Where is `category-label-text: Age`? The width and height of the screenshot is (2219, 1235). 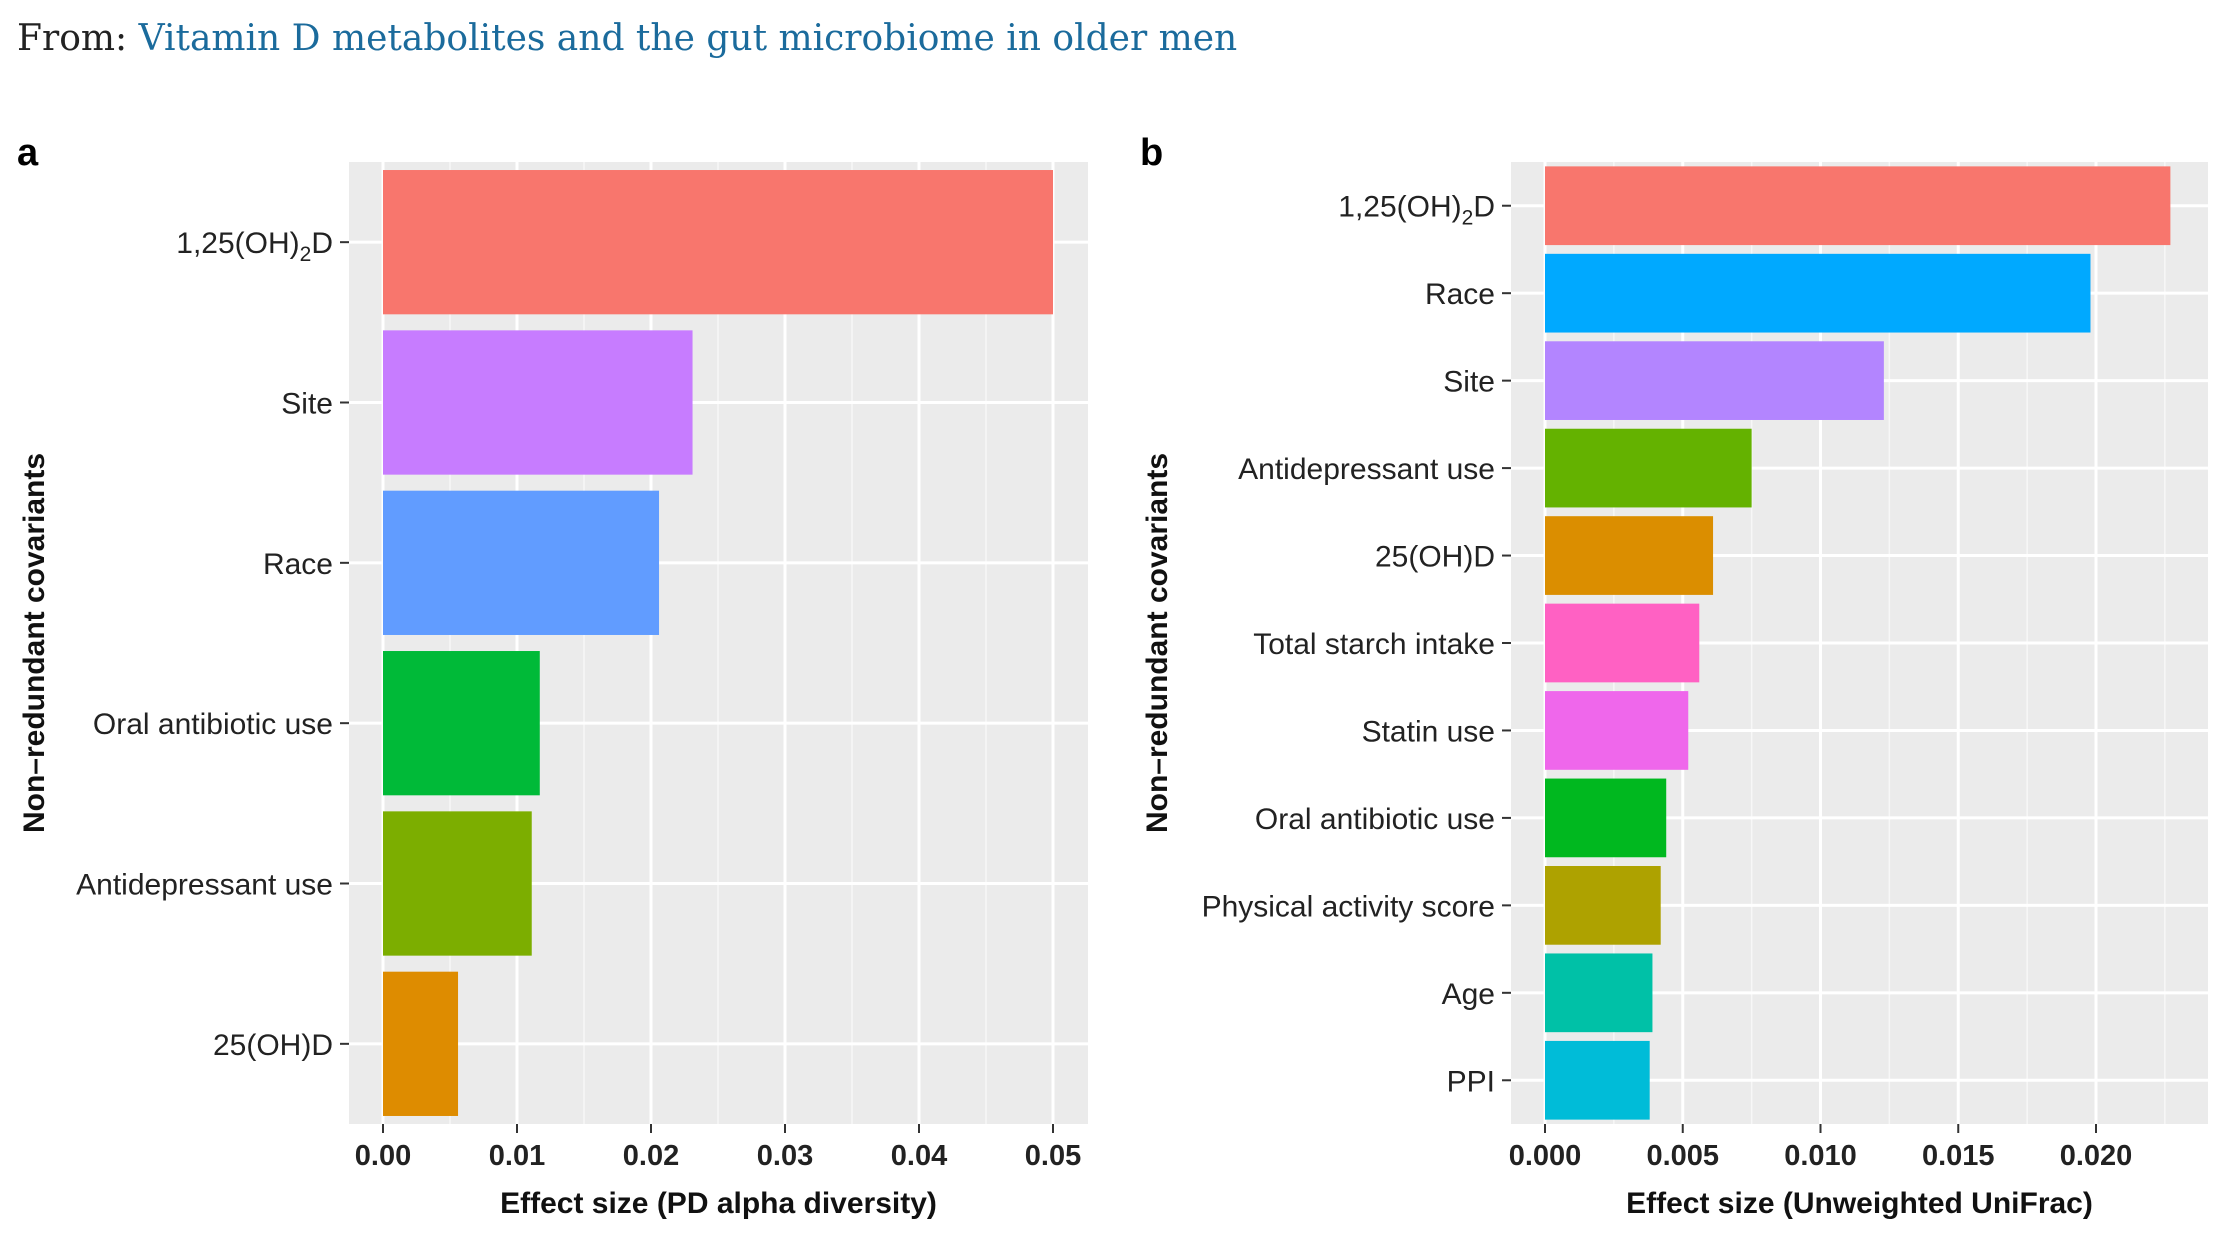 category-label-text: Age is located at coordinates (1468, 994).